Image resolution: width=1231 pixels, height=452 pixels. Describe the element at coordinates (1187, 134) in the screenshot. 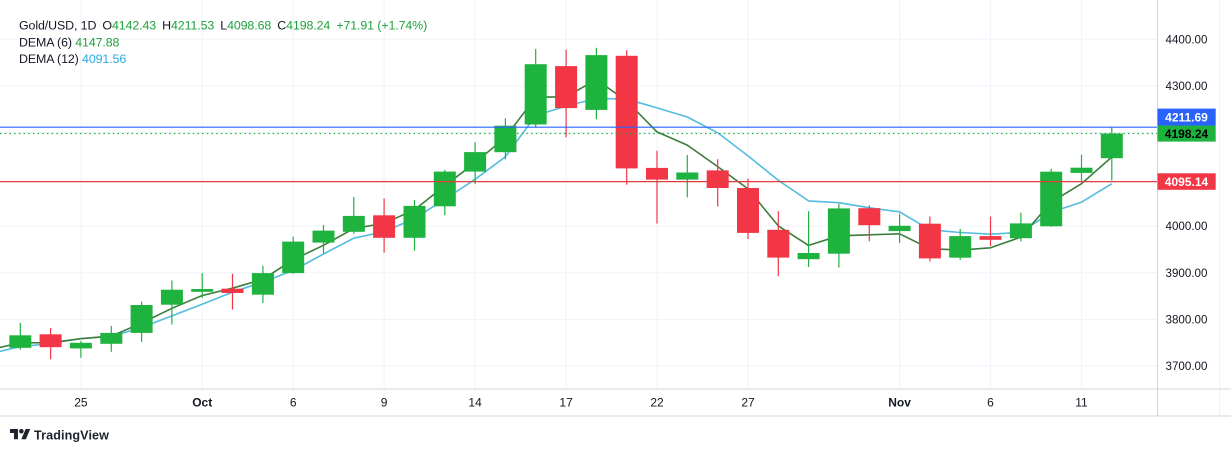

I see `svg-text: 4198.24` at that location.